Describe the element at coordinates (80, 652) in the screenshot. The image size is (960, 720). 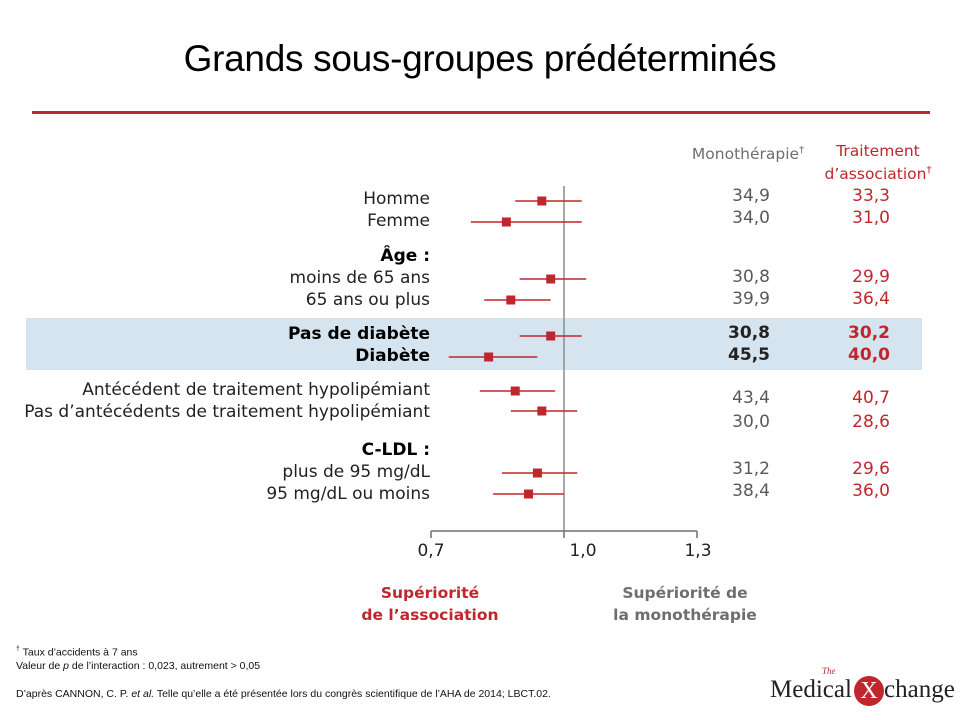
I see `footnote-event-rate-text: Taux d’accidents à 7 ans` at that location.